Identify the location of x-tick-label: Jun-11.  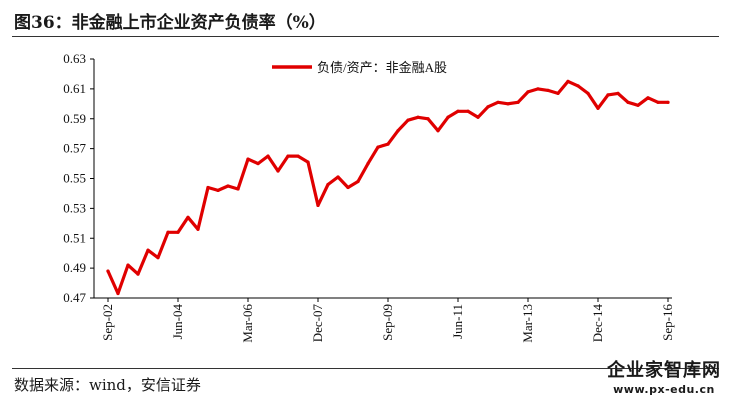
(457, 321).